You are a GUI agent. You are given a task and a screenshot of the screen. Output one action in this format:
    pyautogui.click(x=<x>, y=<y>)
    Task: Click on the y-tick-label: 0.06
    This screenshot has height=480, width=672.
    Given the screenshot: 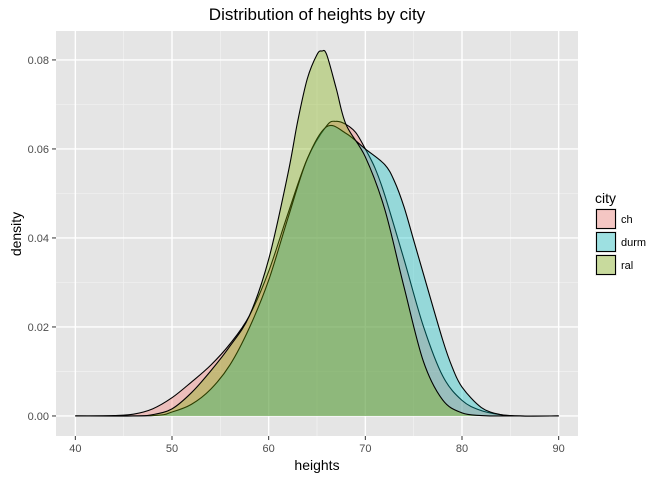 What is the action you would take?
    pyautogui.click(x=38, y=150)
    